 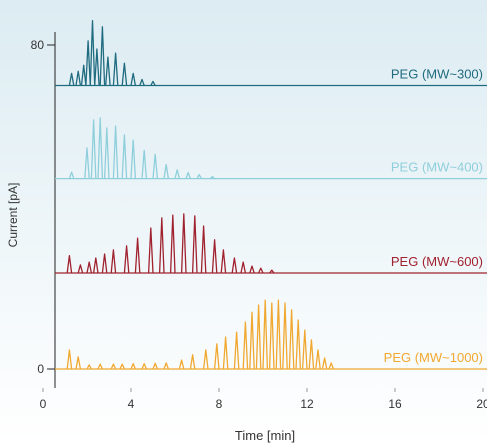 I want to click on y-tick-label: 0, so click(x=40, y=369).